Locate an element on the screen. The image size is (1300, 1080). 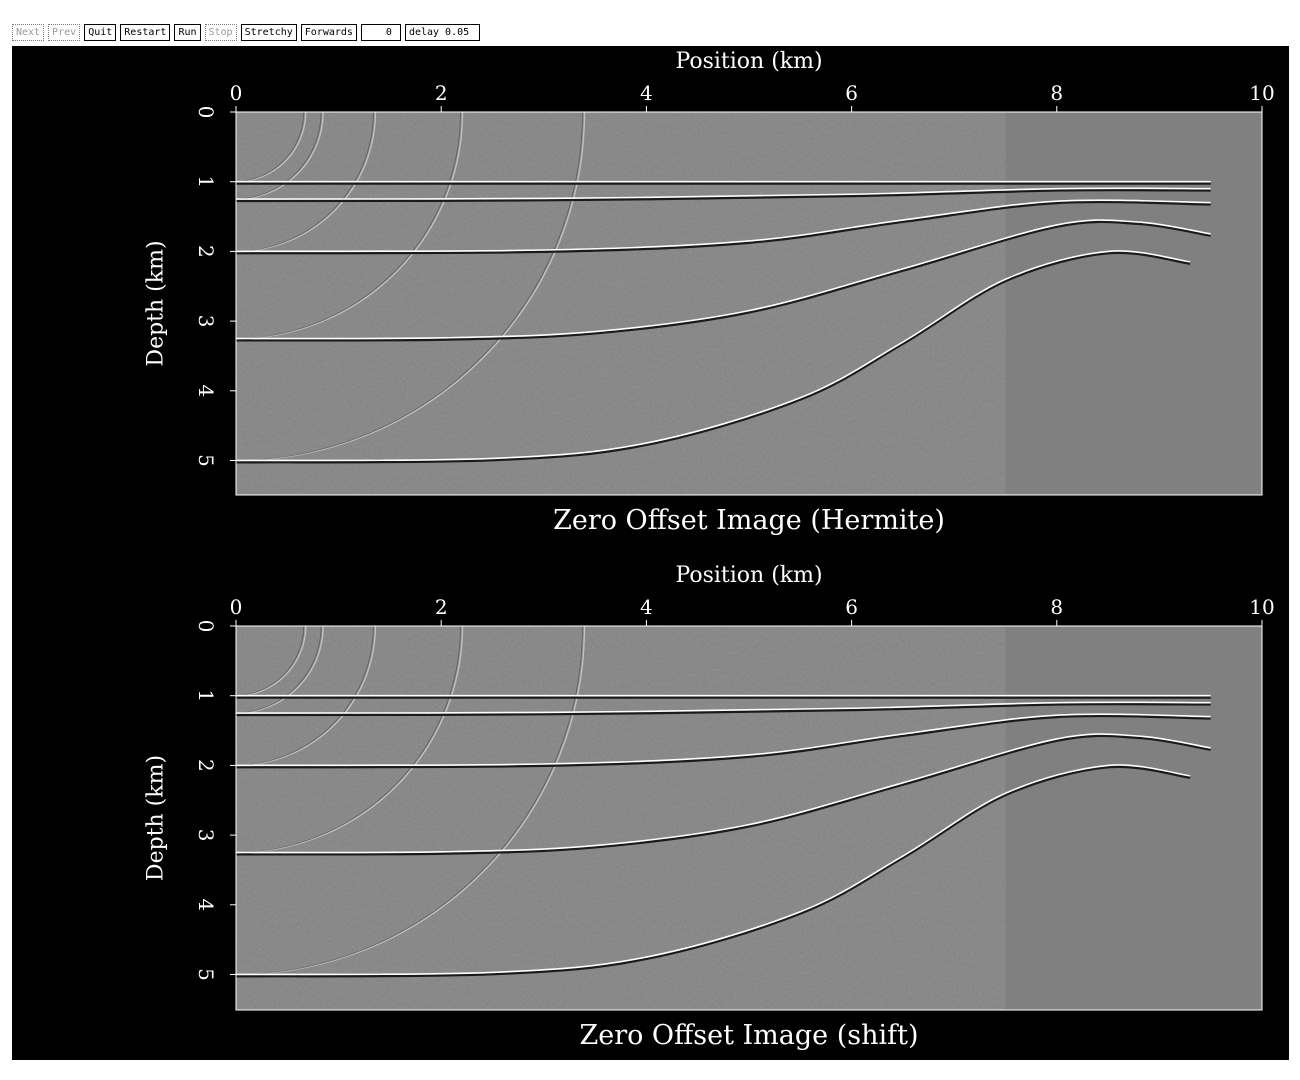
next-button: Next is located at coordinates (28, 32).